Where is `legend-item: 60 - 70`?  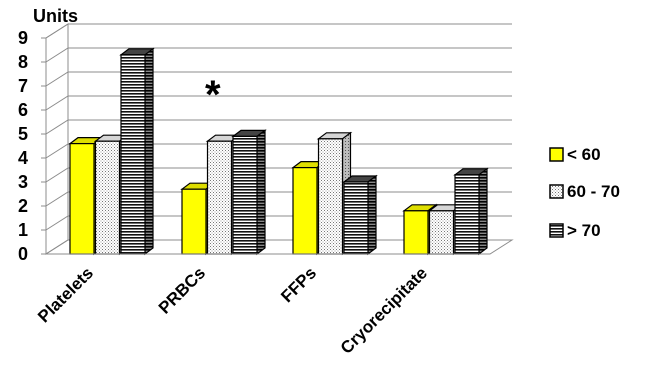 legend-item: 60 - 70 is located at coordinates (584, 191).